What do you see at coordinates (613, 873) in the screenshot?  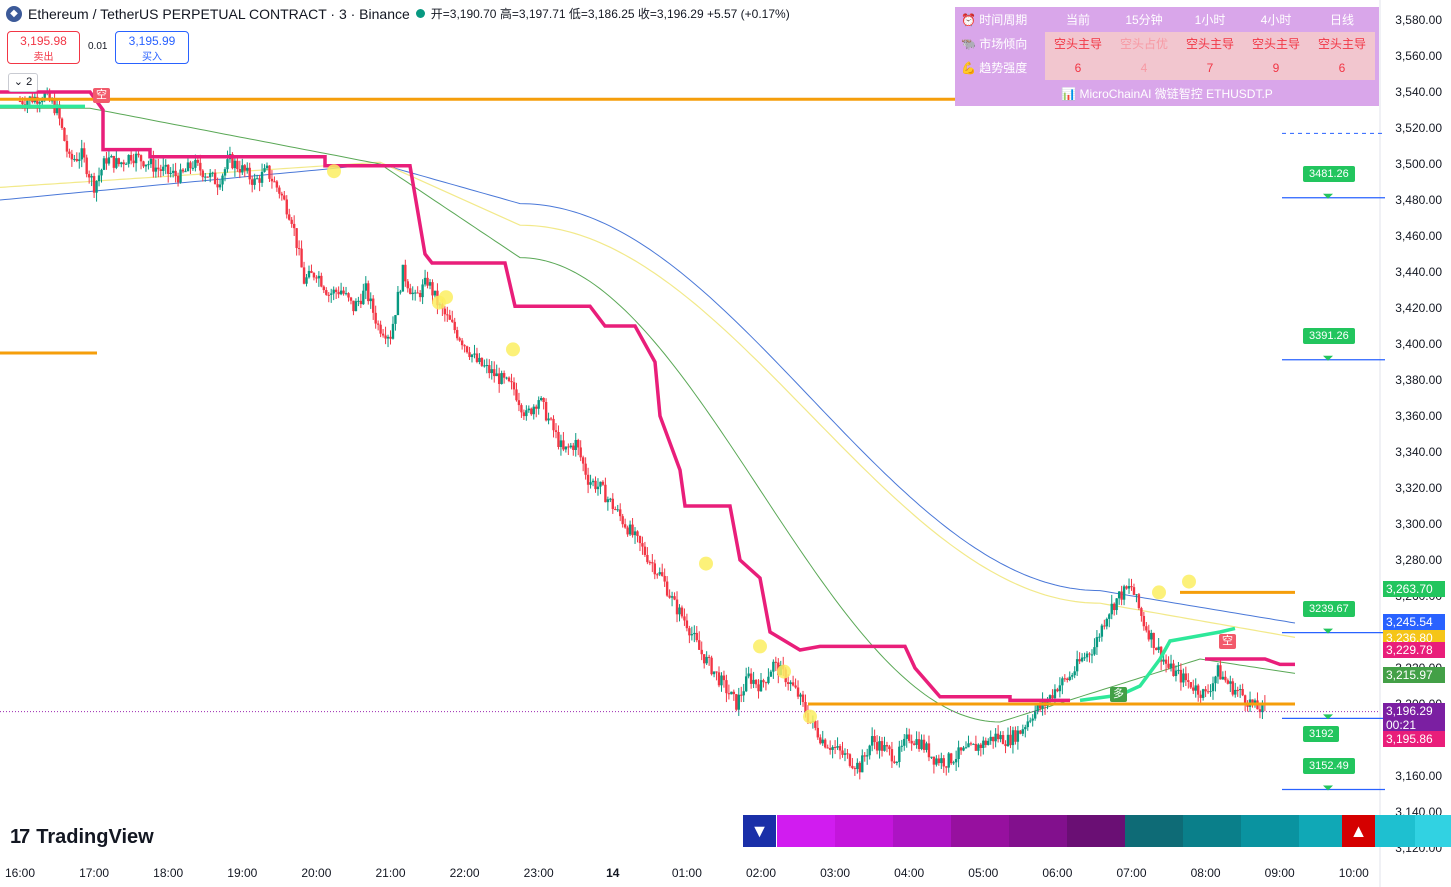 I see `x-tick-label: 14` at bounding box center [613, 873].